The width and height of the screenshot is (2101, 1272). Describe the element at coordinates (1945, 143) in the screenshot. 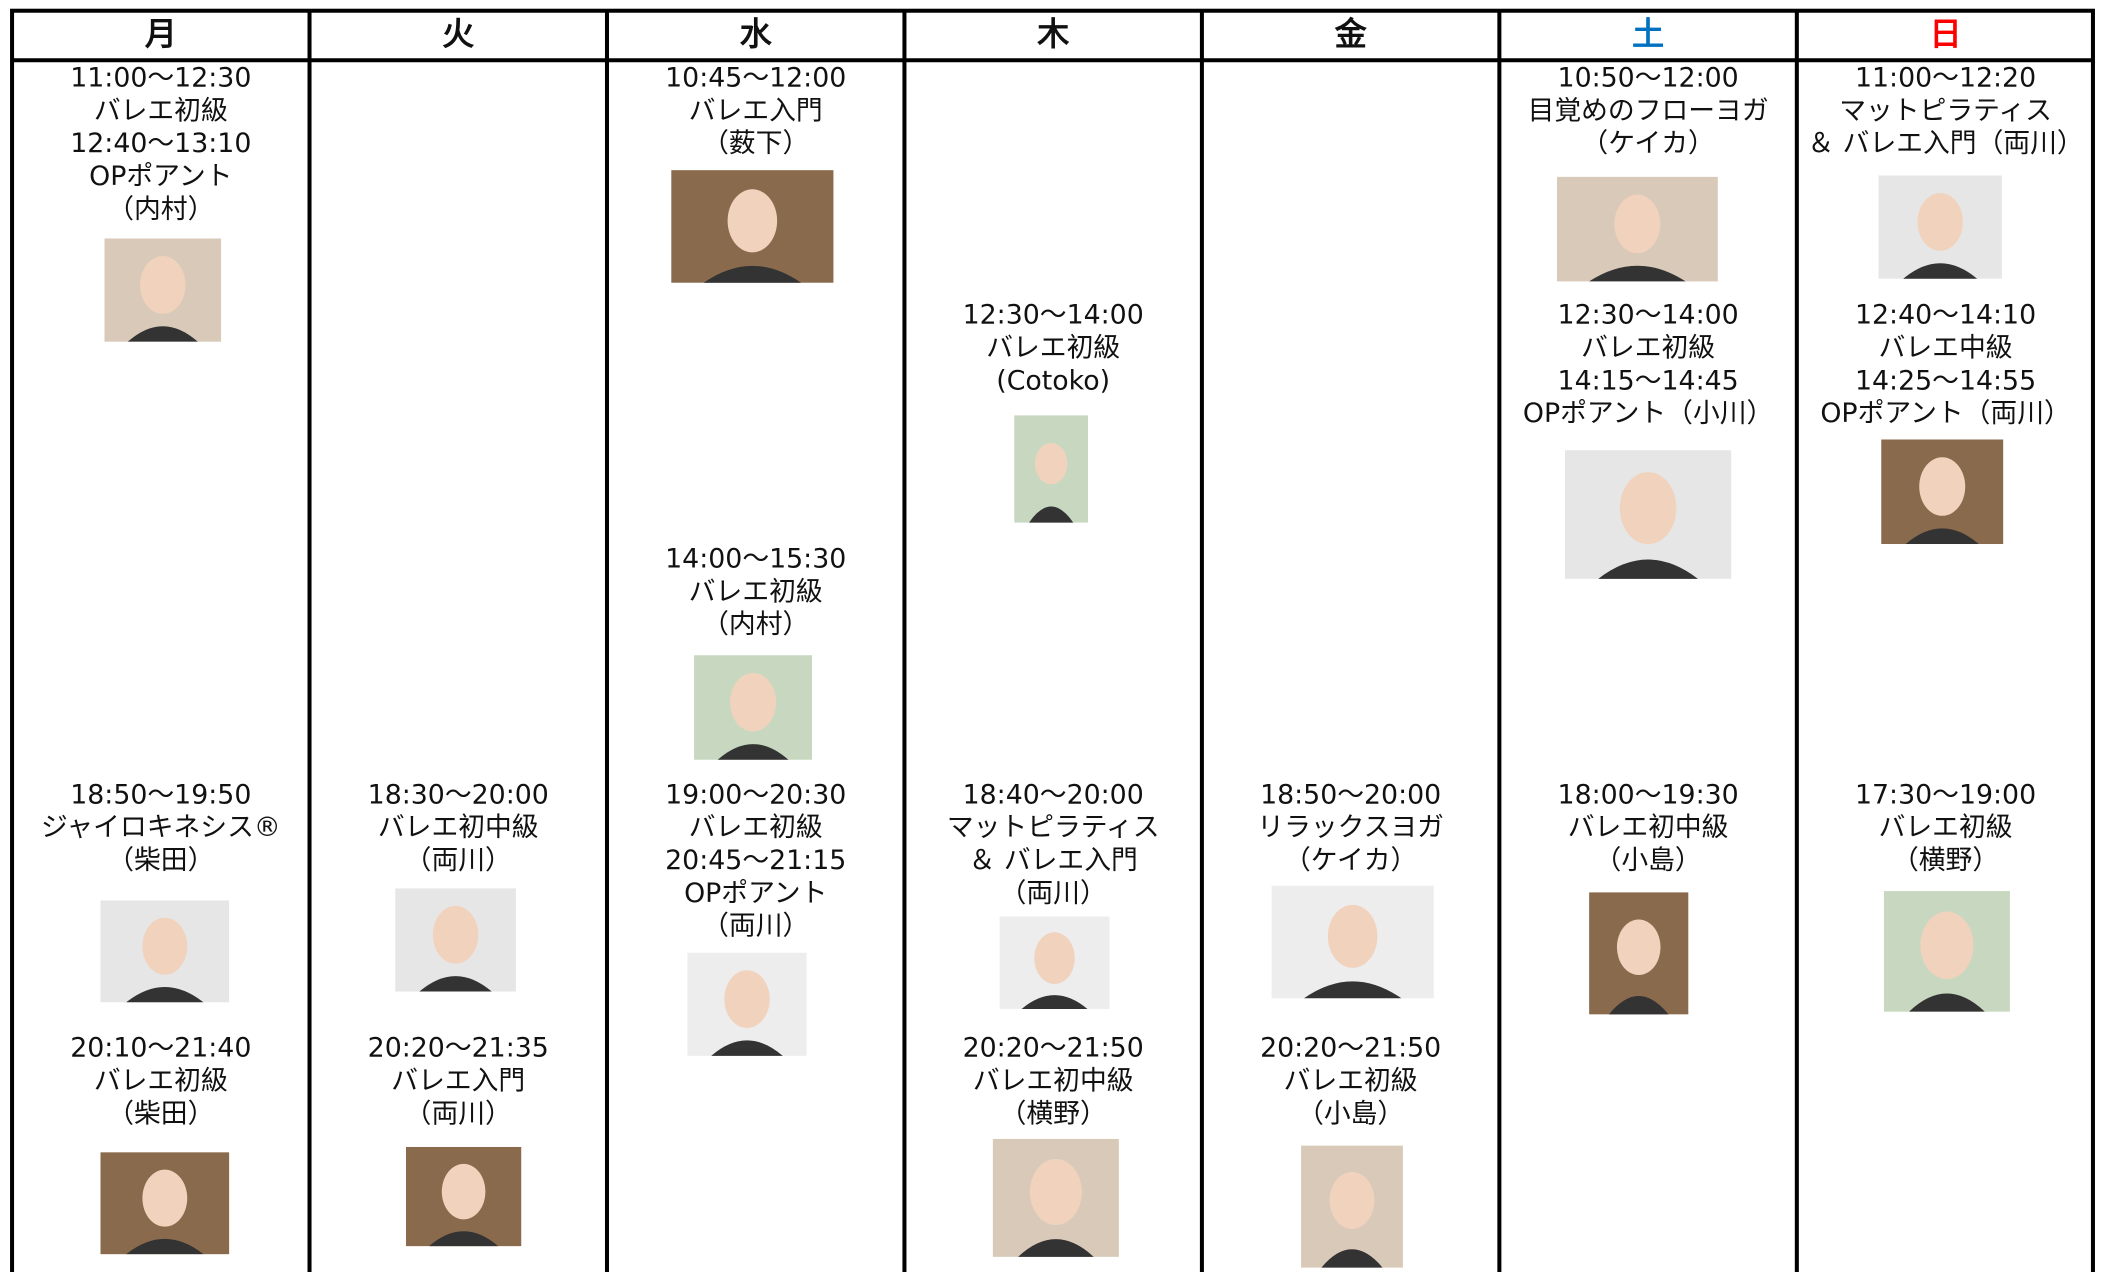

I see `class-line: ＆ バレエ入門（両川）` at that location.